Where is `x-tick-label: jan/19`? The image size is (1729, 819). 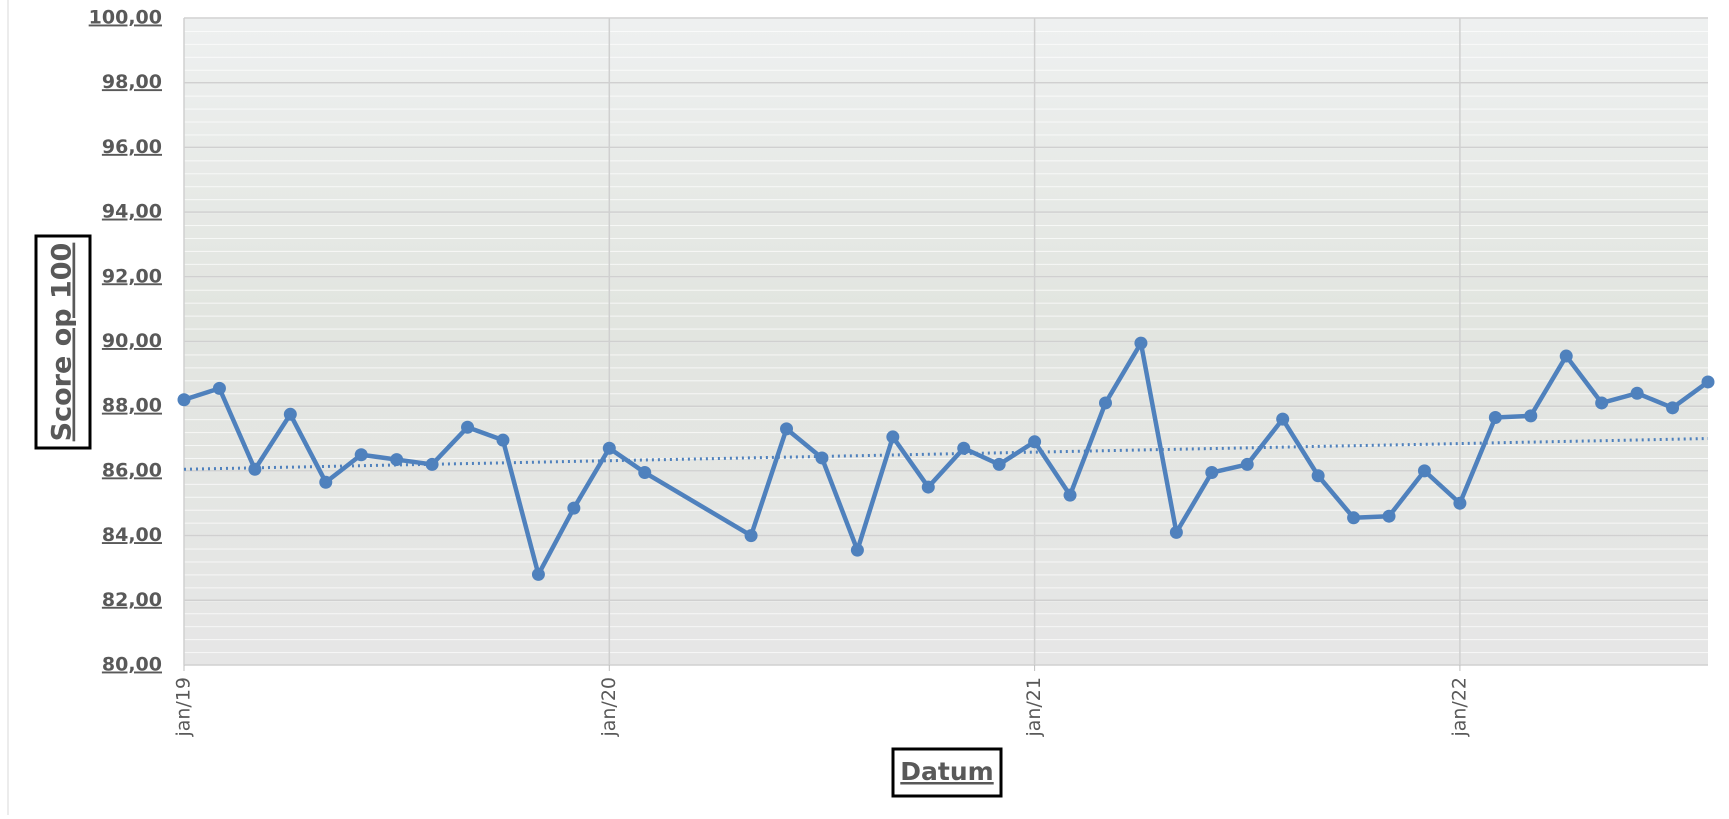
x-tick-label: jan/19 is located at coordinates (184, 707).